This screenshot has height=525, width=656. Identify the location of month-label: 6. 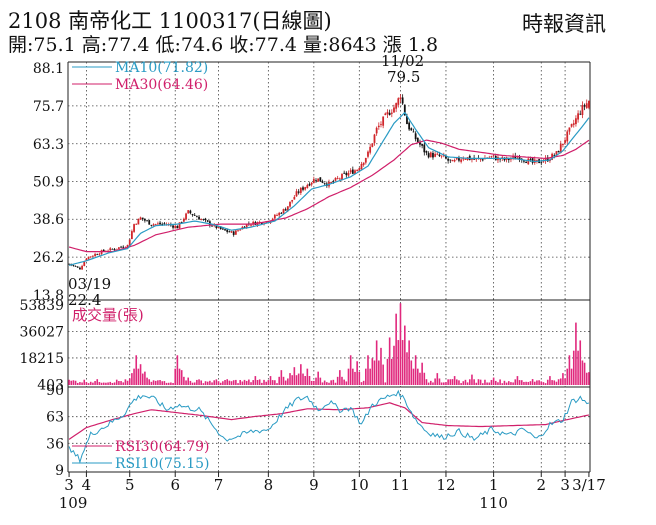
(175, 485).